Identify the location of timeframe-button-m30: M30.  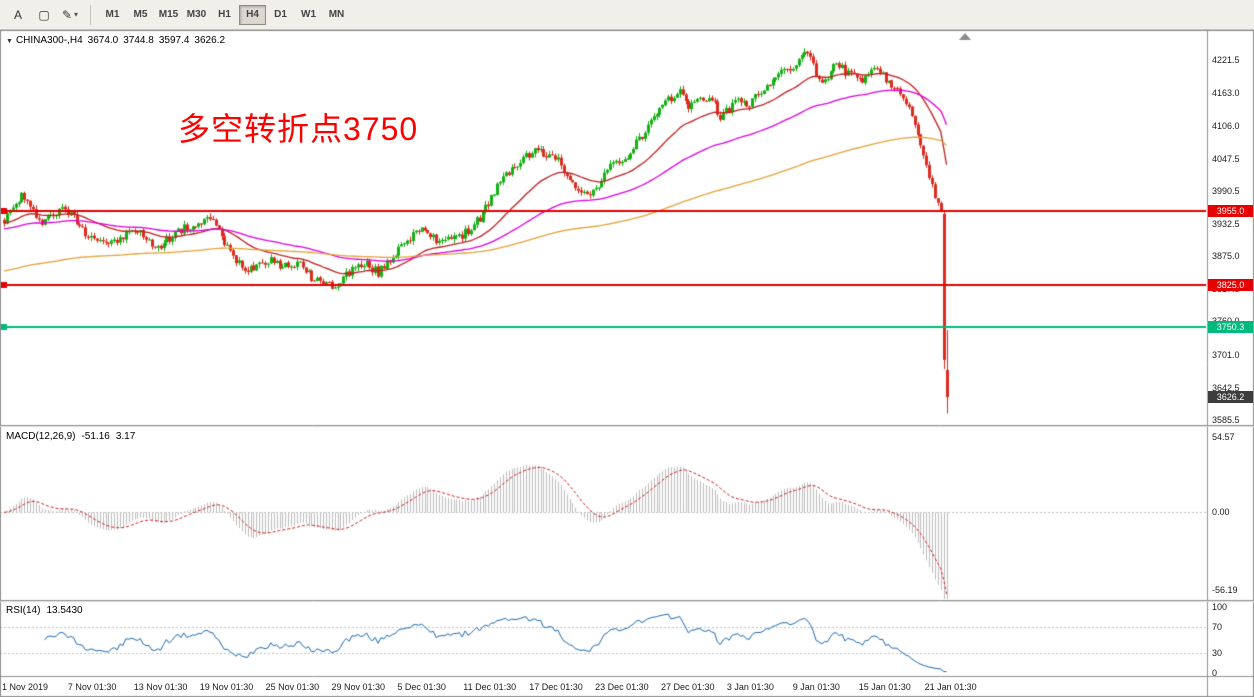
(196, 15).